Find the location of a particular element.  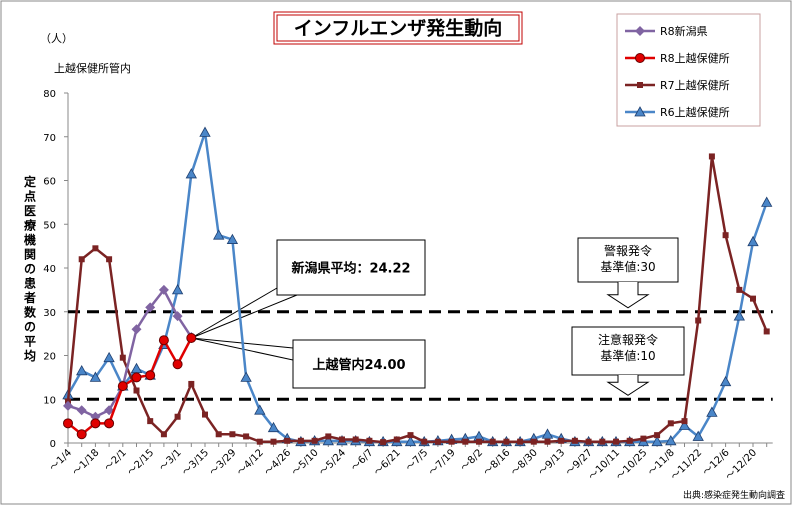

y-axis-label: 定 is located at coordinates (30, 181).